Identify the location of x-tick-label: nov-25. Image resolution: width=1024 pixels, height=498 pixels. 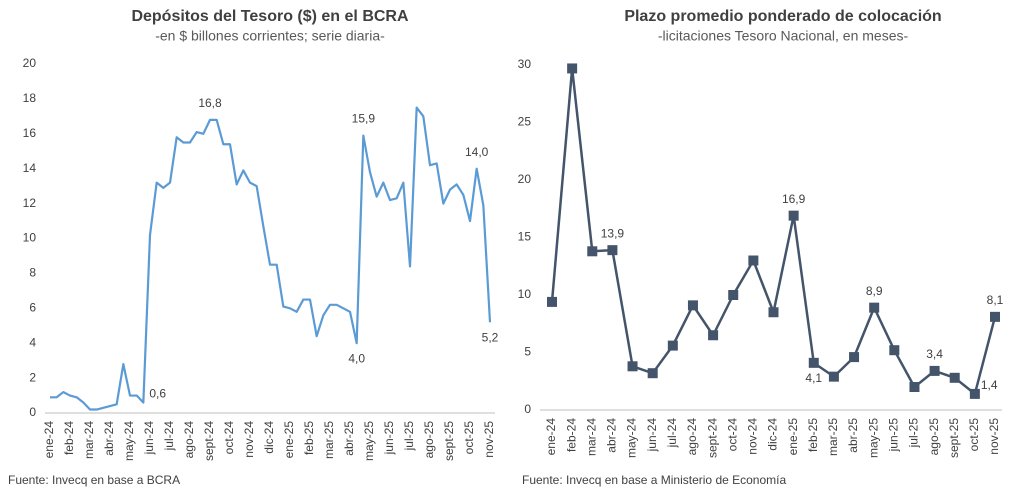
(994, 436).